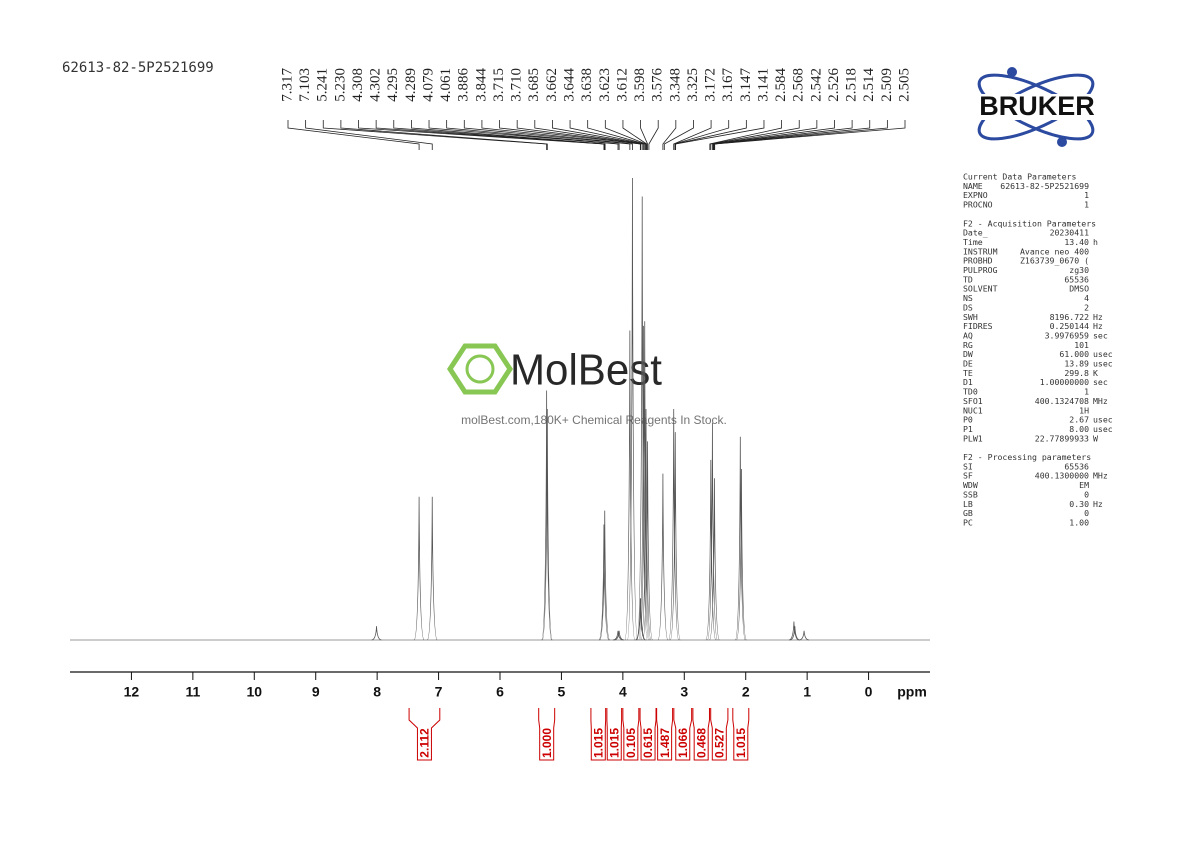 The width and height of the screenshot is (1190, 842). What do you see at coordinates (746, 692) in the screenshot?
I see `x-tick-label: 2` at bounding box center [746, 692].